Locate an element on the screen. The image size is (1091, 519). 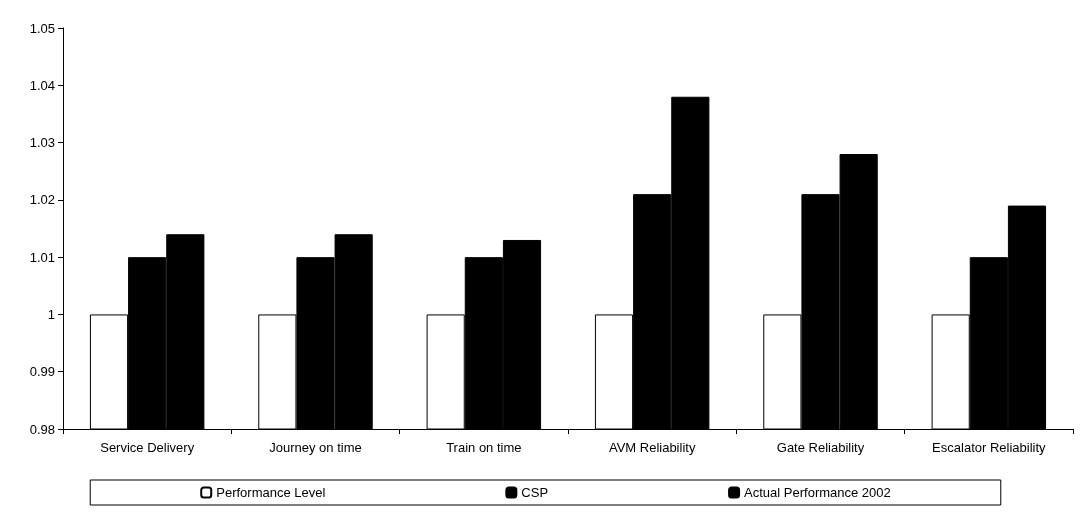
legend-label: Performance Level is located at coordinates (271, 492).